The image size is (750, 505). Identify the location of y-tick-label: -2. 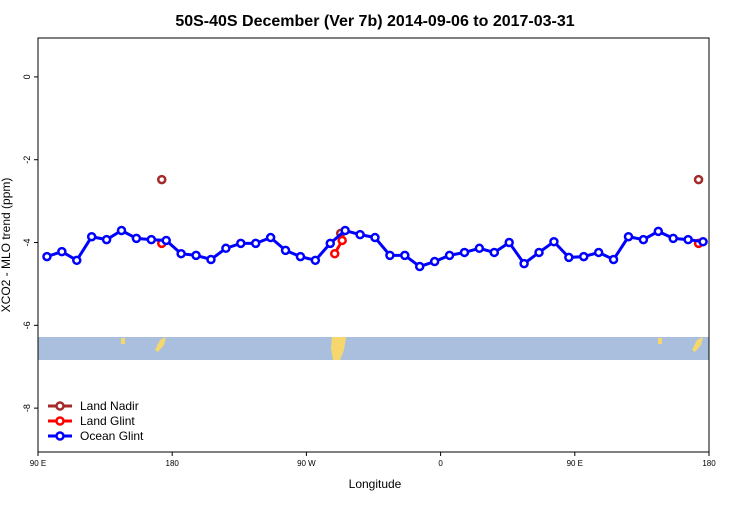
(27, 160).